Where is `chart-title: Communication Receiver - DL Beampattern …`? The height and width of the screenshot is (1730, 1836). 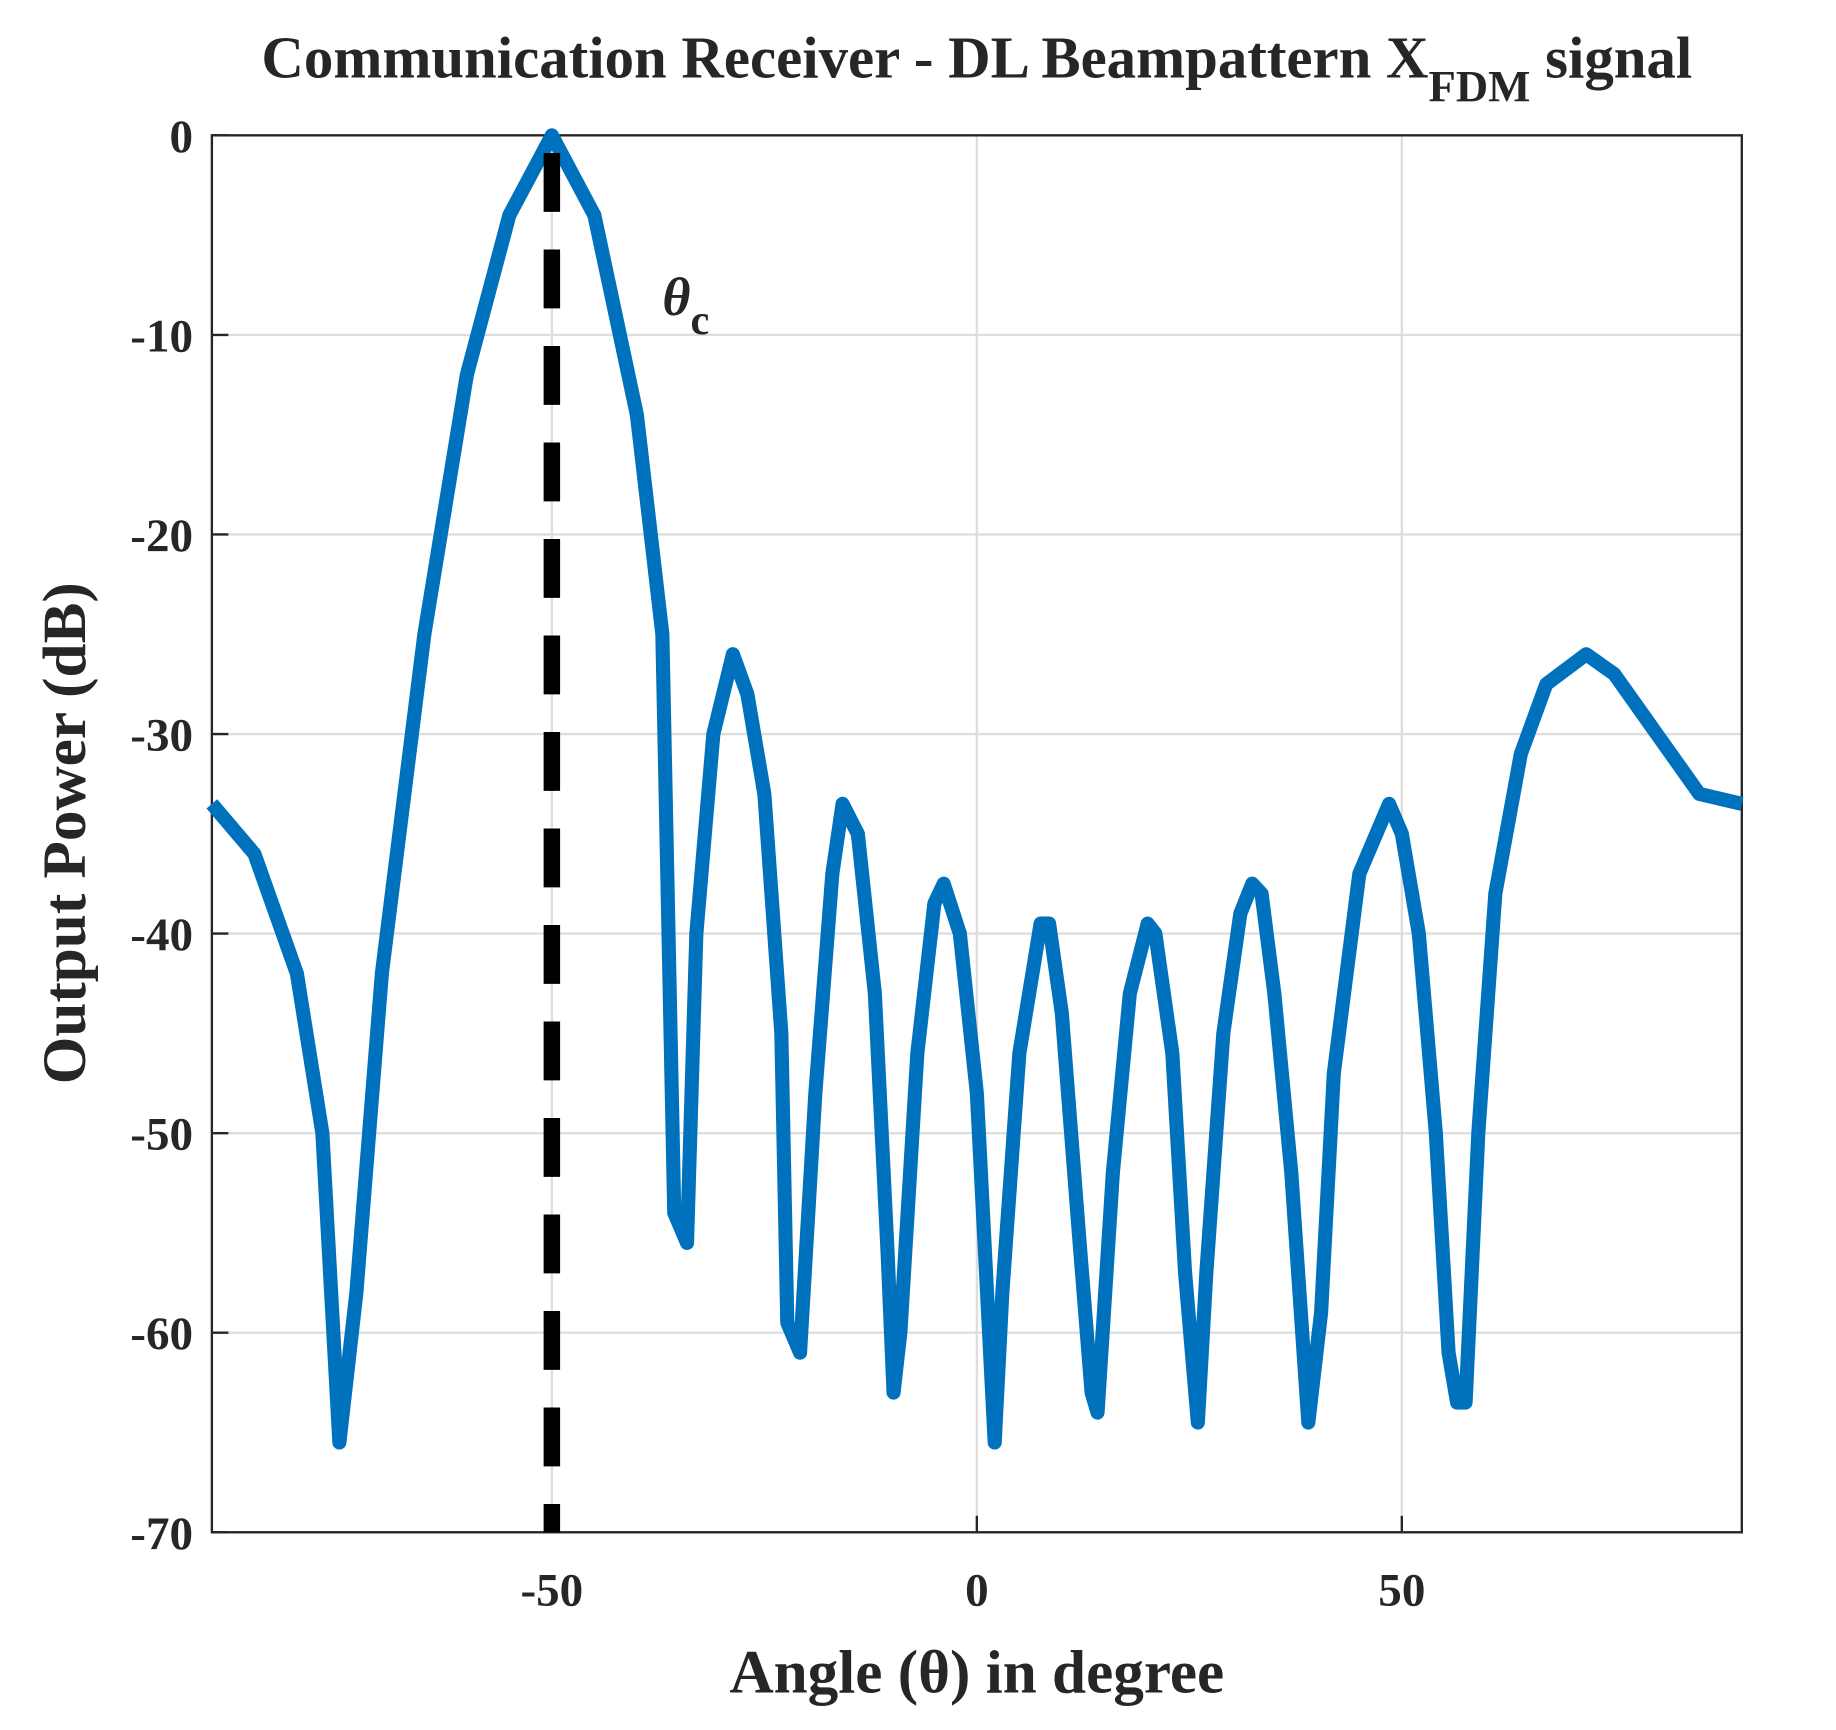
chart-title: Communication Receiver - DL Beampattern … is located at coordinates (976, 69).